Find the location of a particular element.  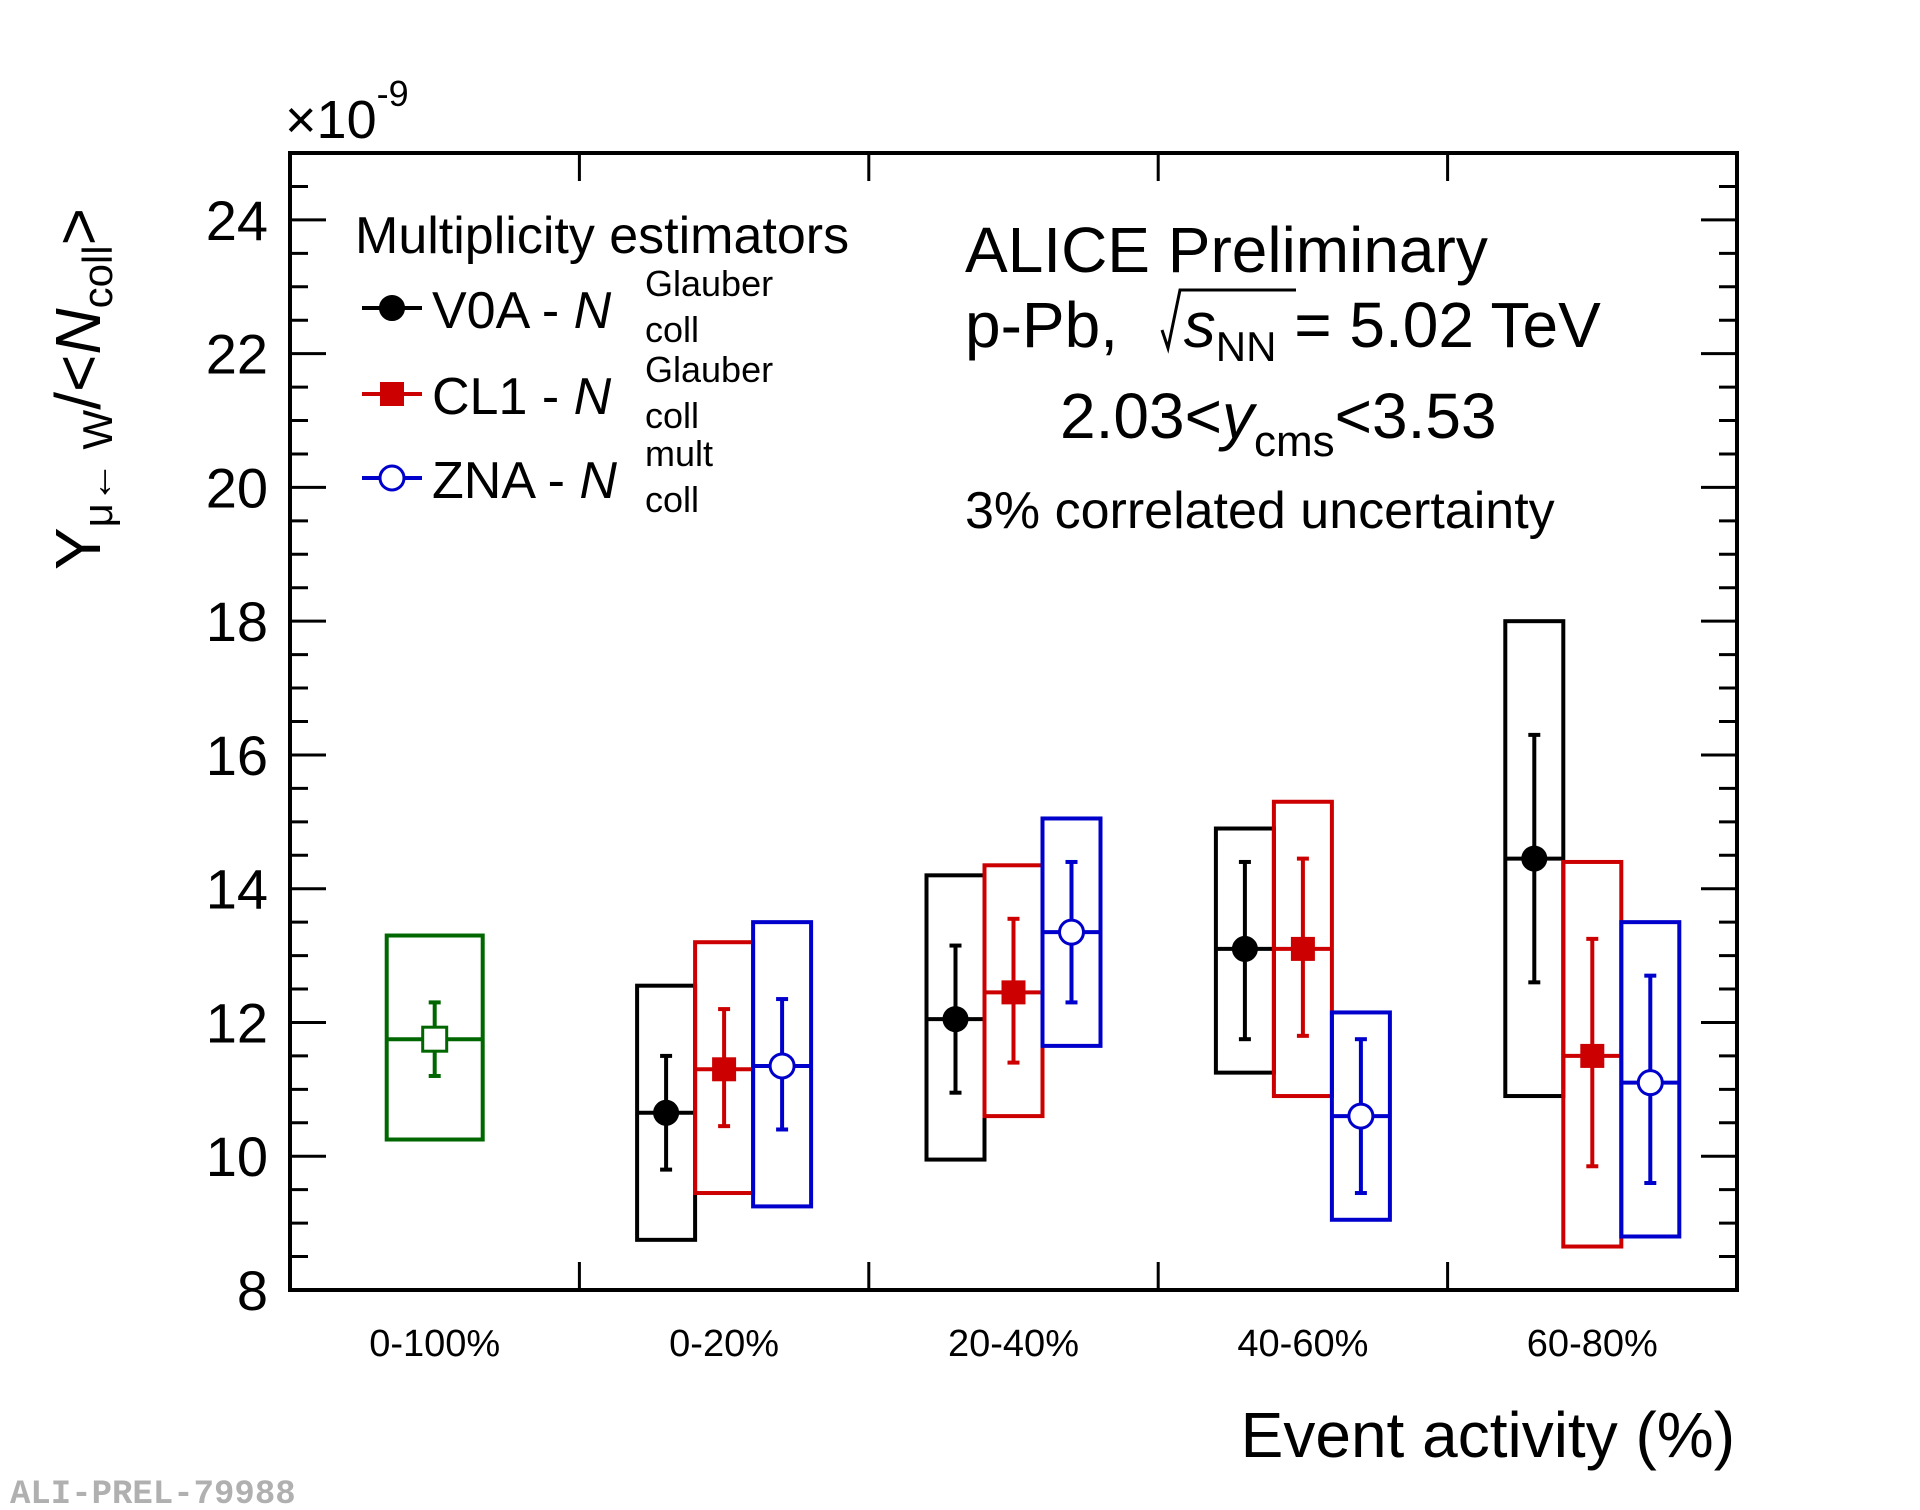

x-tick-label: 60-80% is located at coordinates (1592, 1344).